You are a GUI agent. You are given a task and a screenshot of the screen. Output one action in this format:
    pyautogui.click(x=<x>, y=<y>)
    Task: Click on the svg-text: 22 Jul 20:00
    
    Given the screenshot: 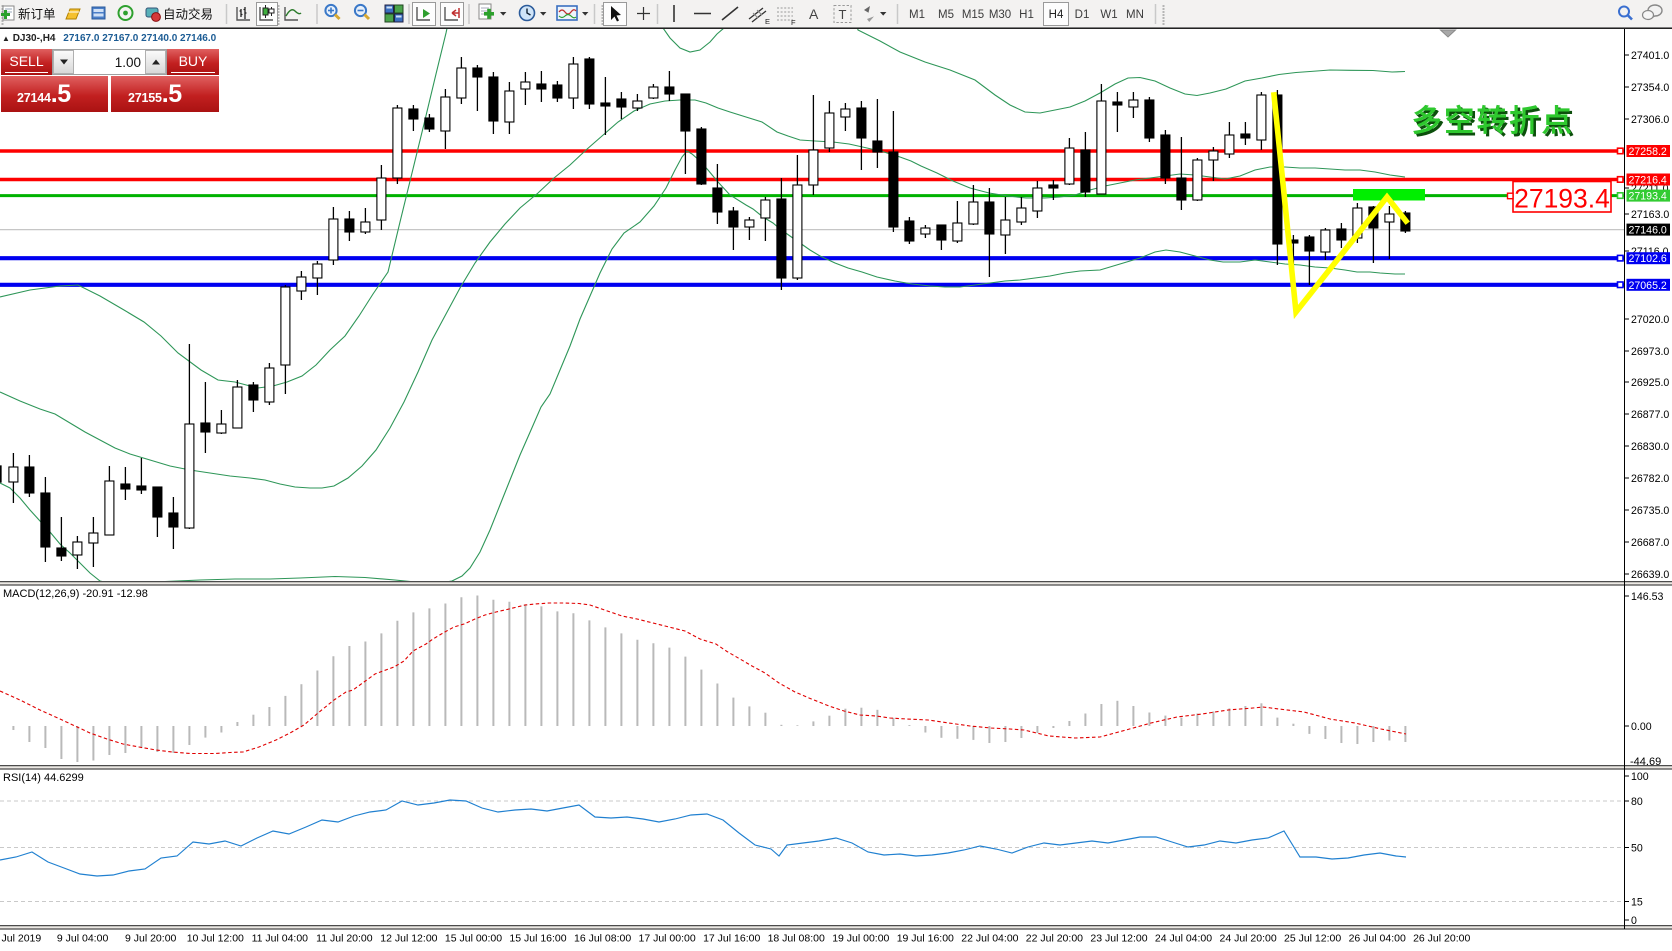 What is the action you would take?
    pyautogui.click(x=1054, y=939)
    